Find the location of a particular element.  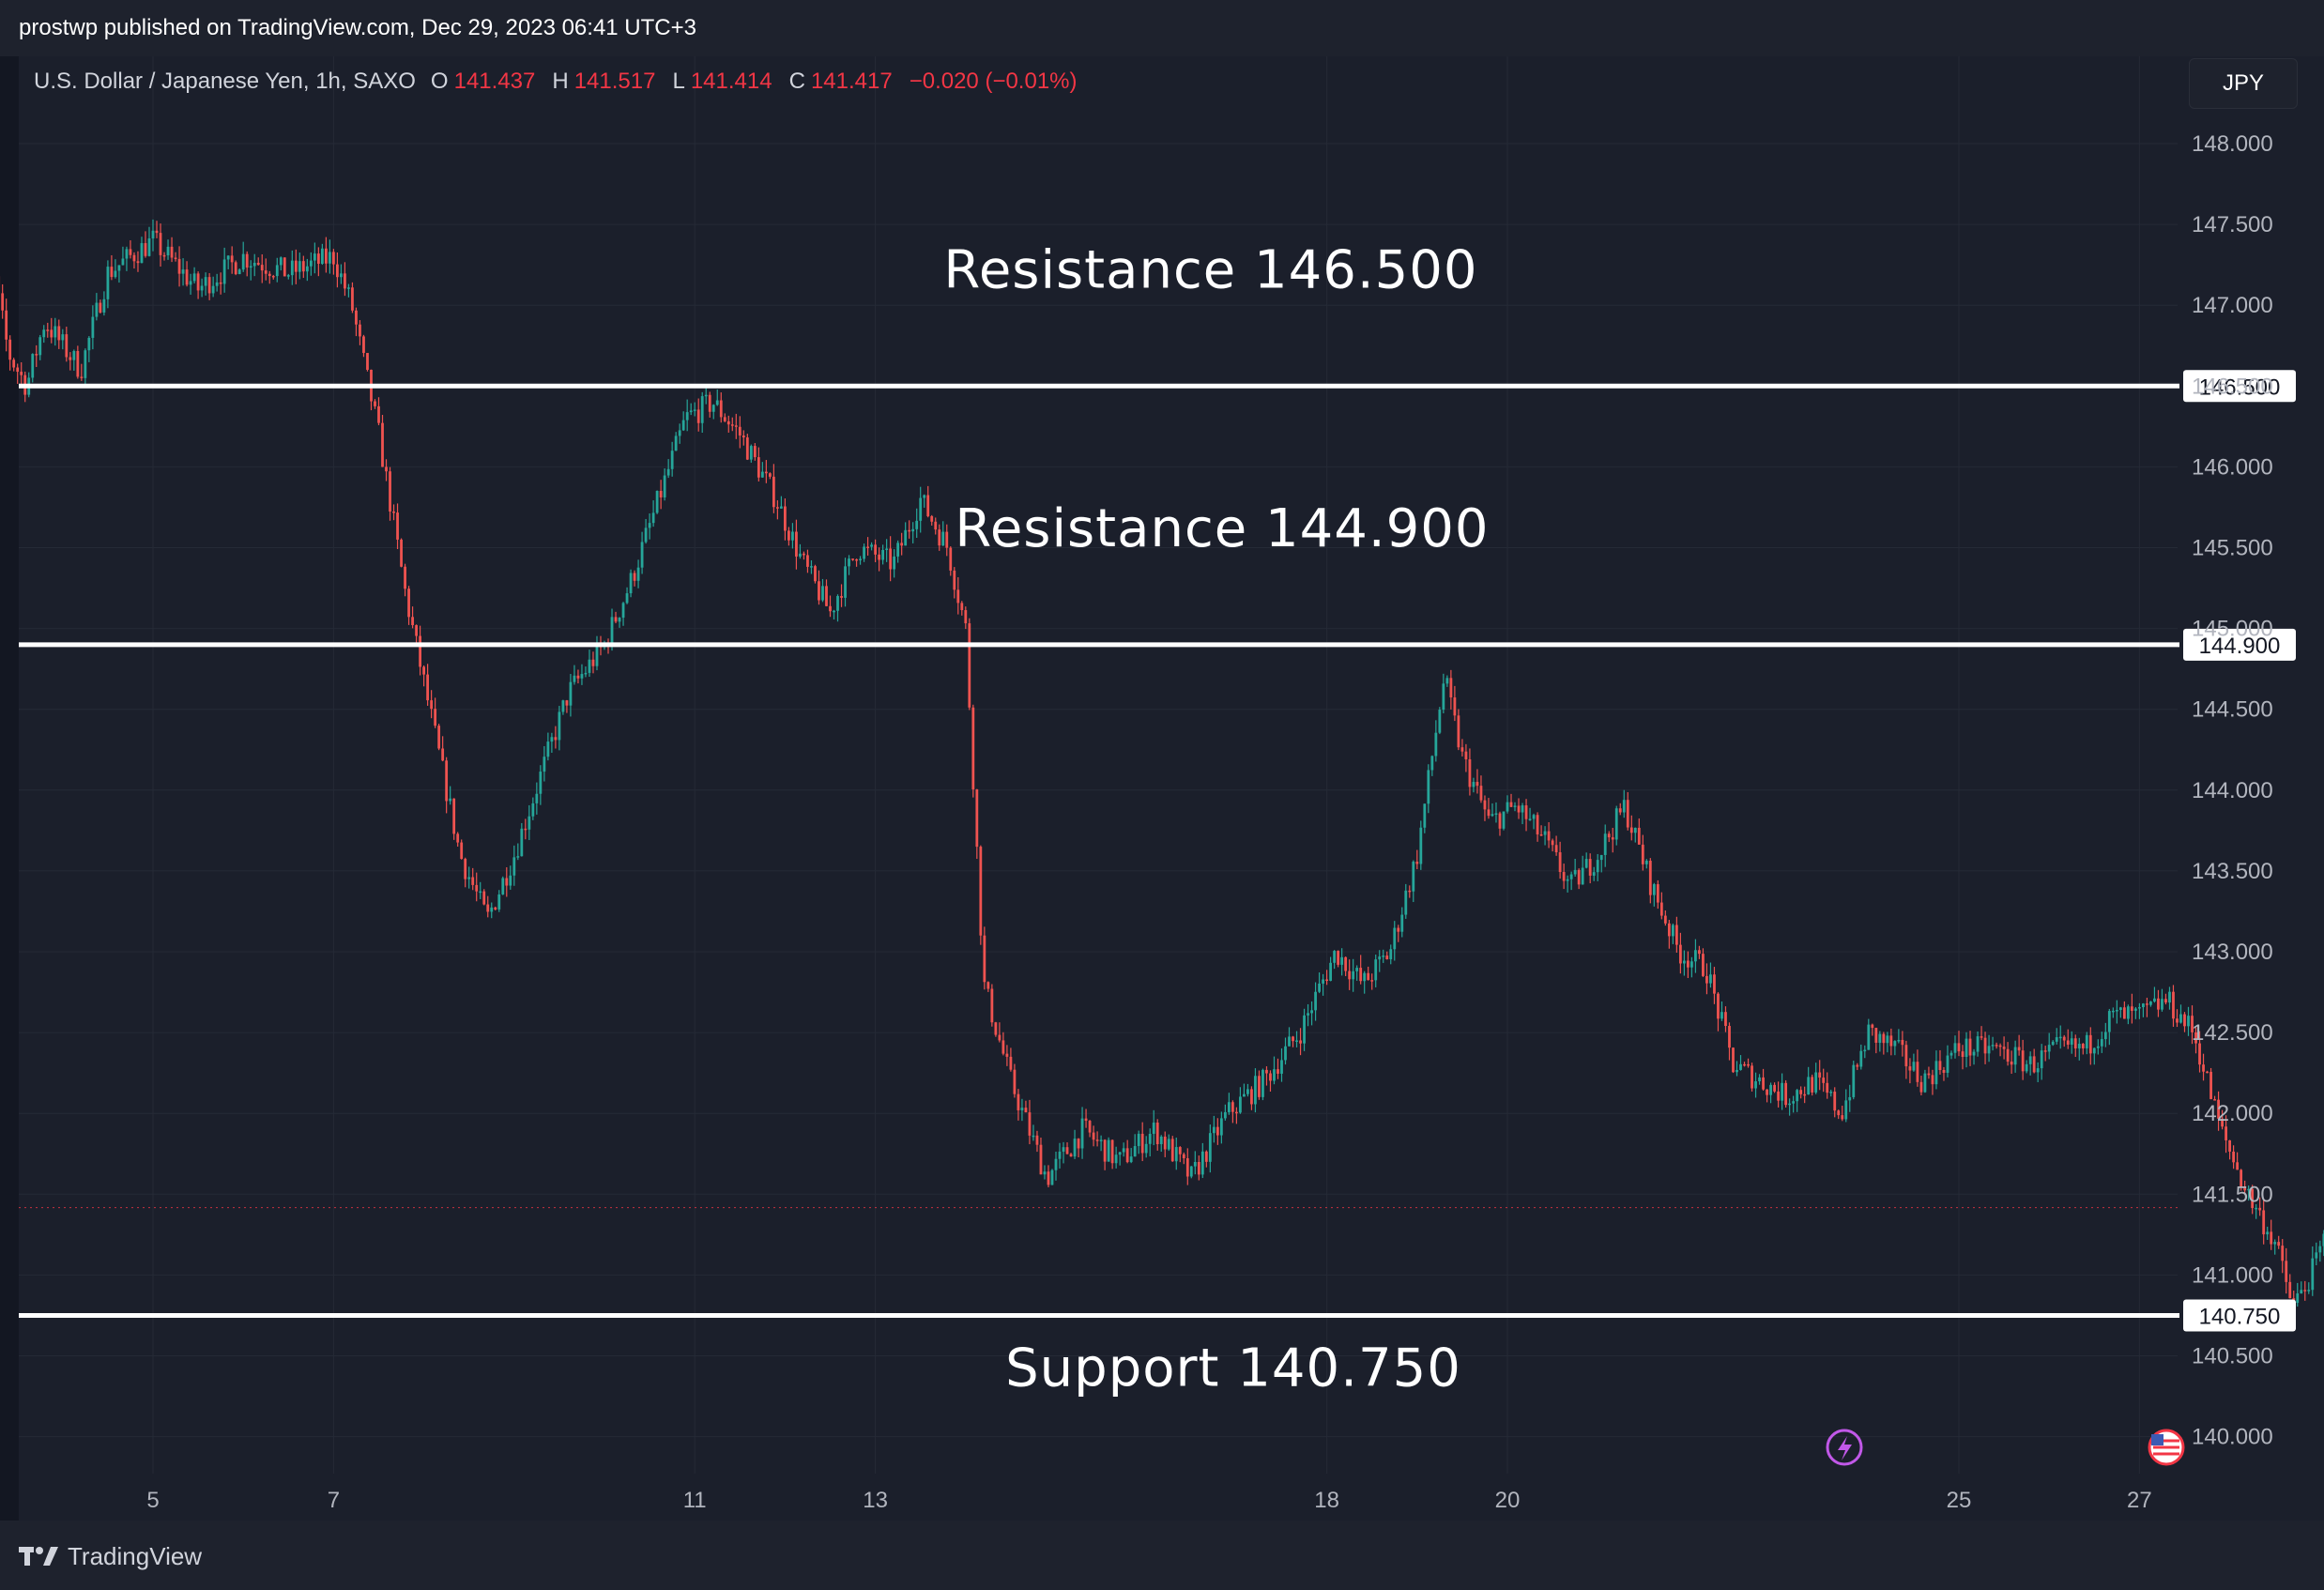

time-tick-label: 20 is located at coordinates (1508, 1500).